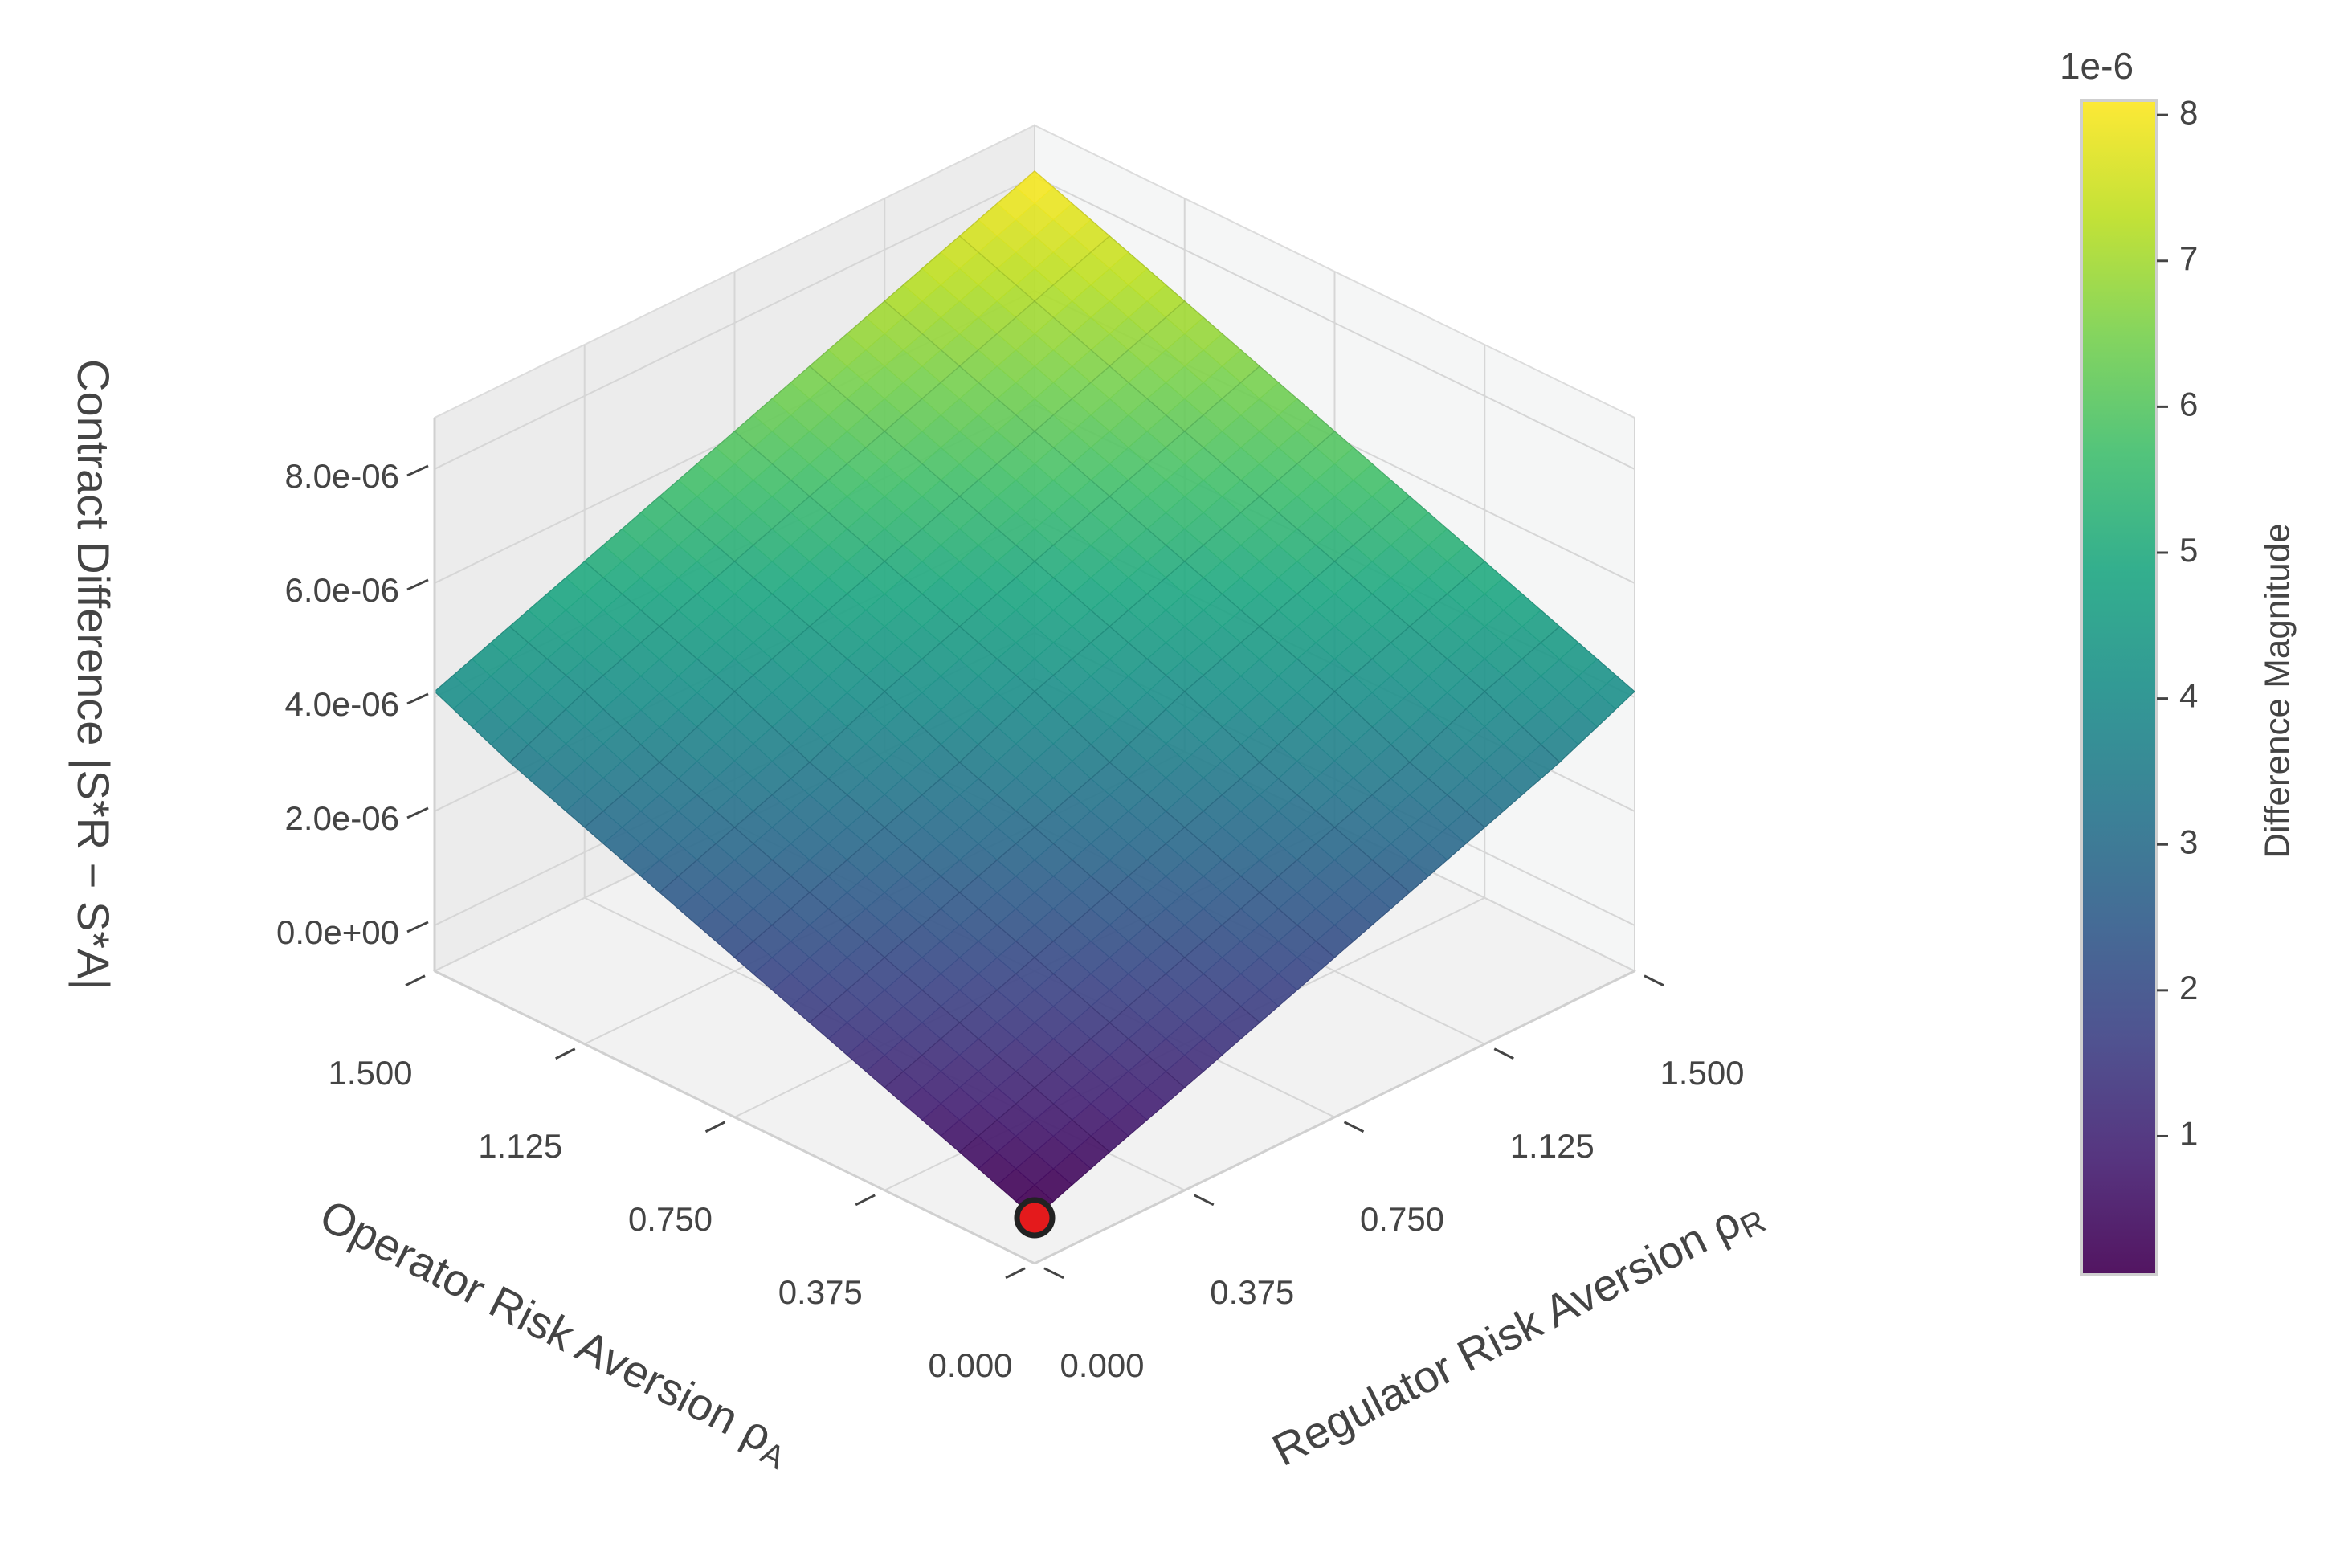 The height and width of the screenshot is (1568, 2352). Describe the element at coordinates (1035, 1218) in the screenshot. I see `highlight-point` at that location.